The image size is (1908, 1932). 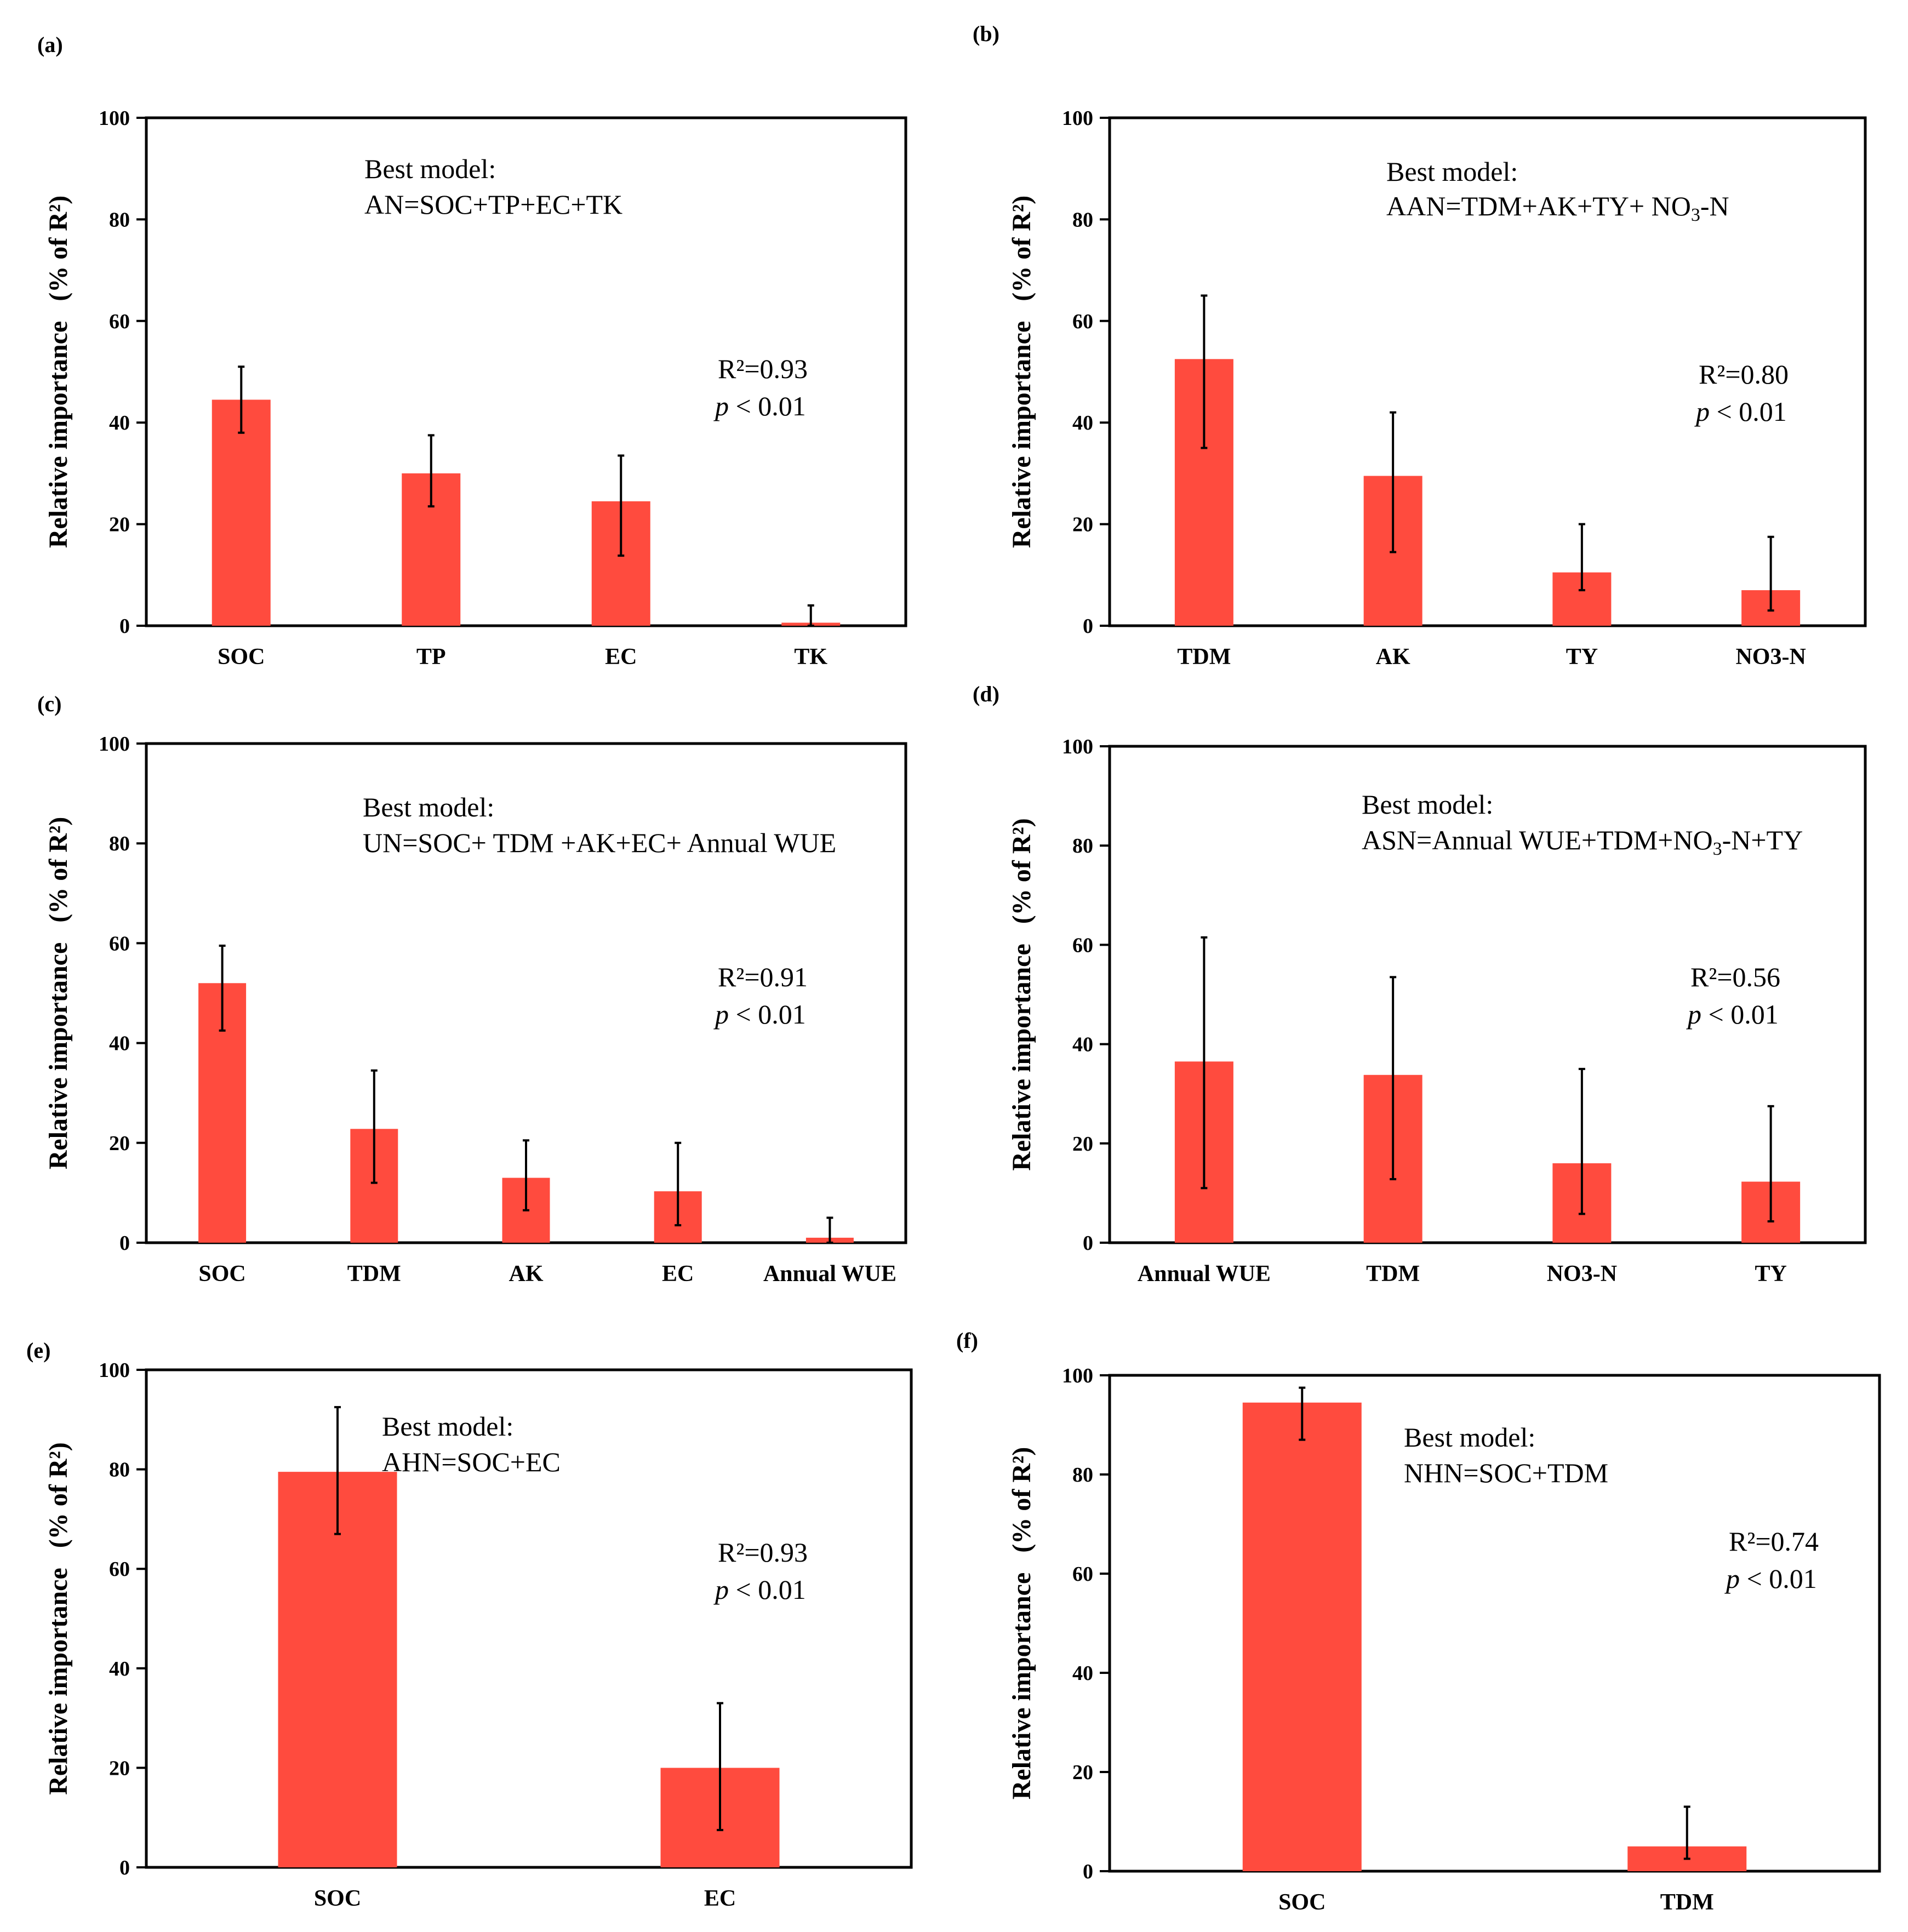 What do you see at coordinates (763, 368) in the screenshot?
I see `r-squared-label: R²=0.93` at bounding box center [763, 368].